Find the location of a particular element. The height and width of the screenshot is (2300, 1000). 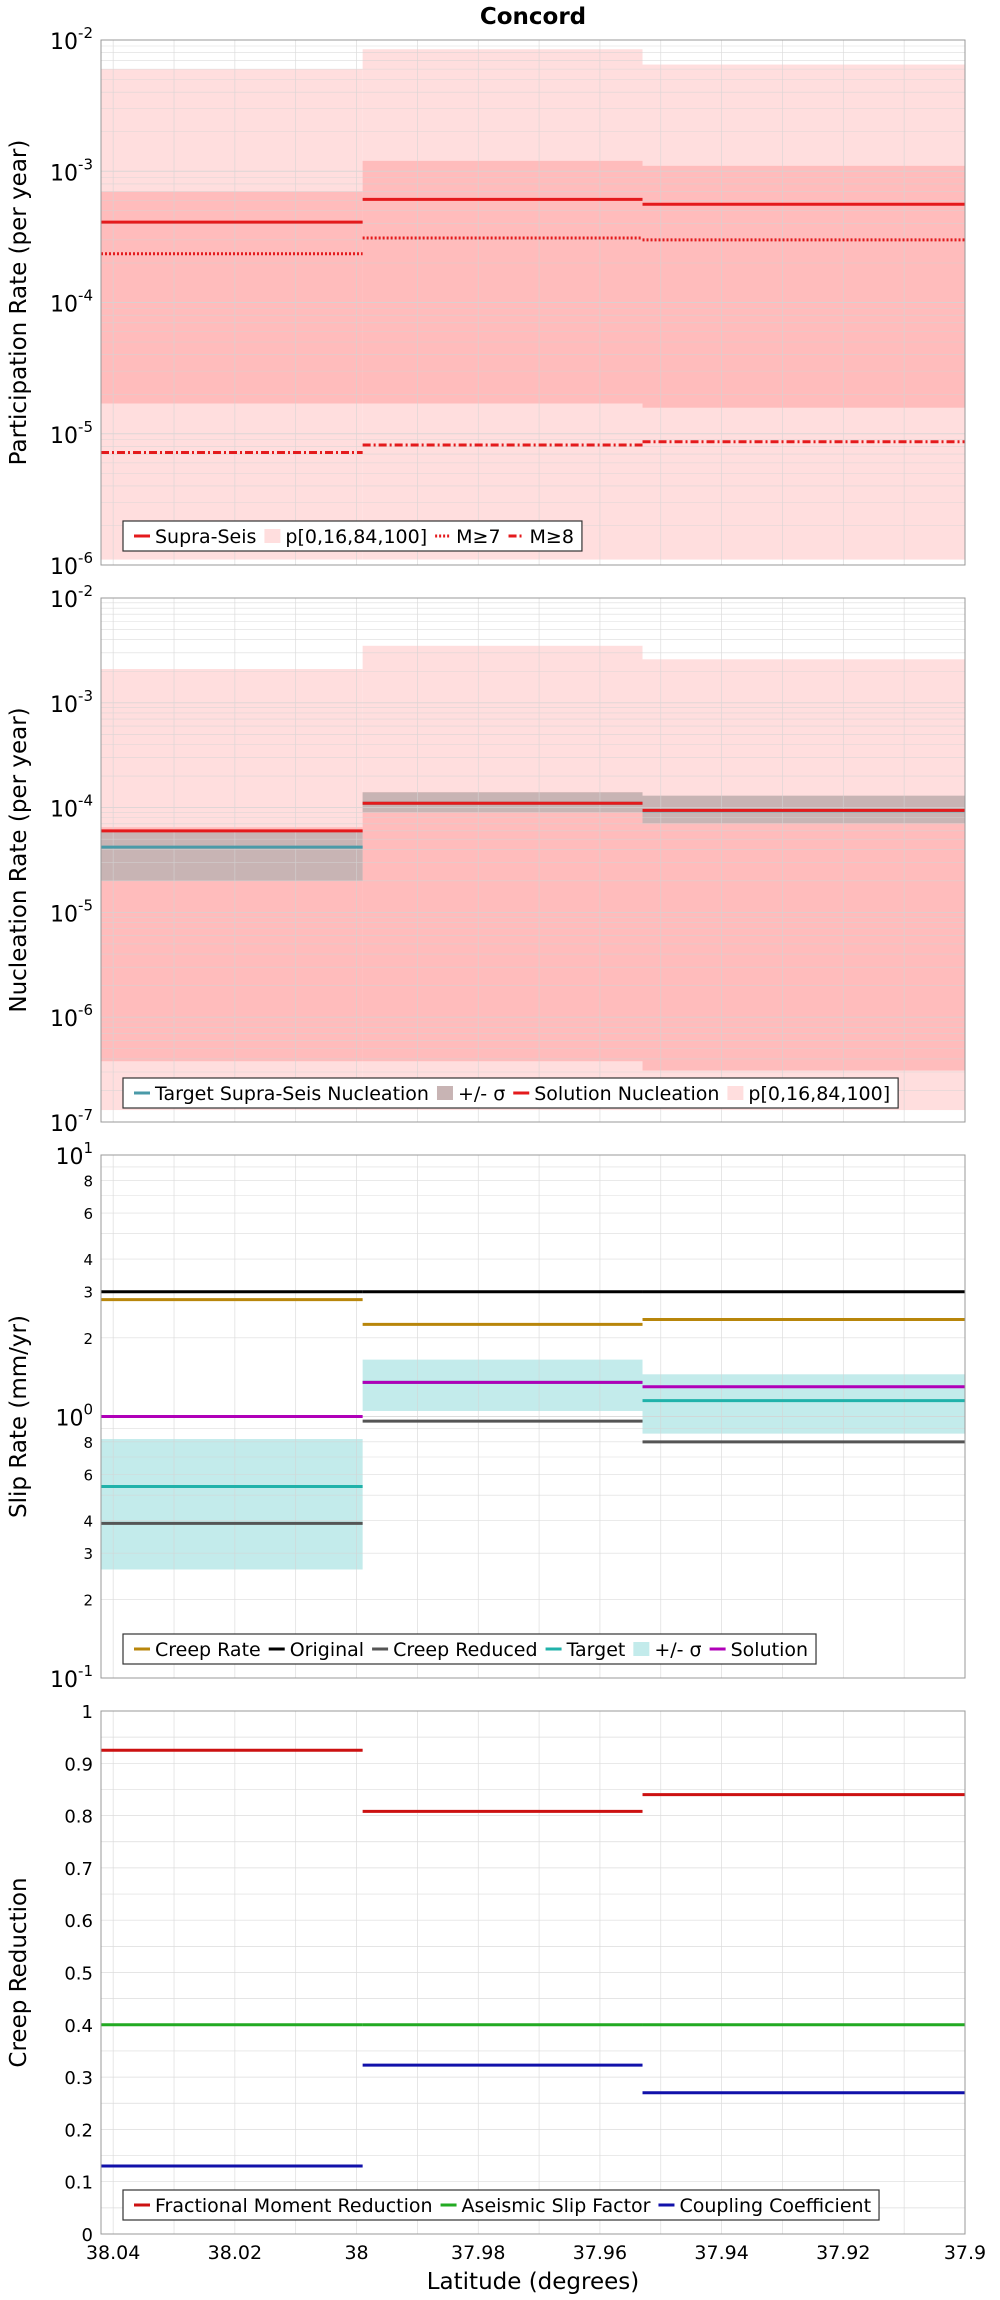

chart-title: Concord is located at coordinates (533, 17).